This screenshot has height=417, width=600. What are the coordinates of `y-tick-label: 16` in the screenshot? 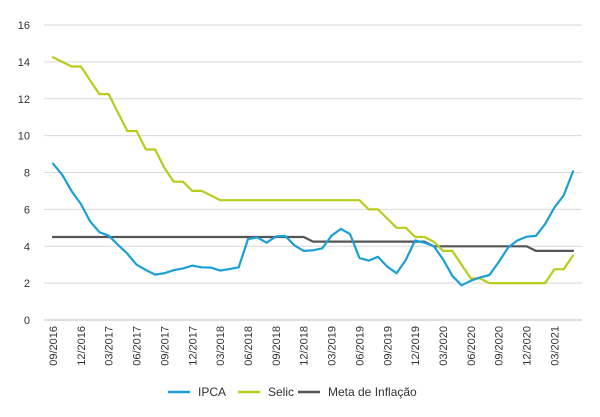 It's located at (24, 26).